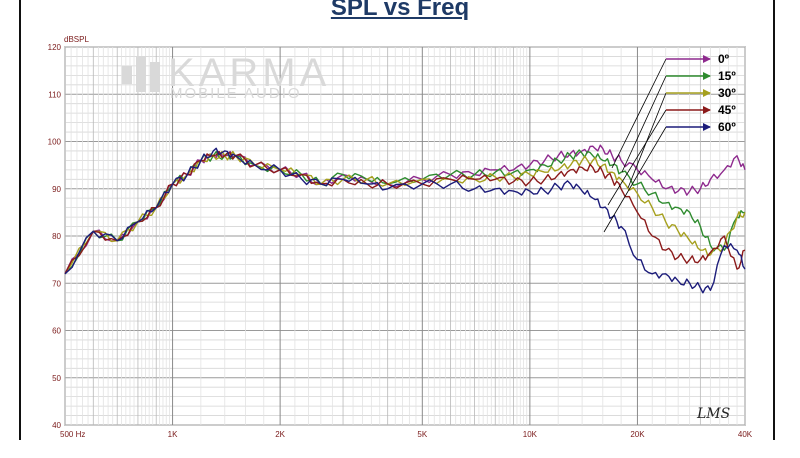  I want to click on y-tick-label: 110, so click(54, 94).